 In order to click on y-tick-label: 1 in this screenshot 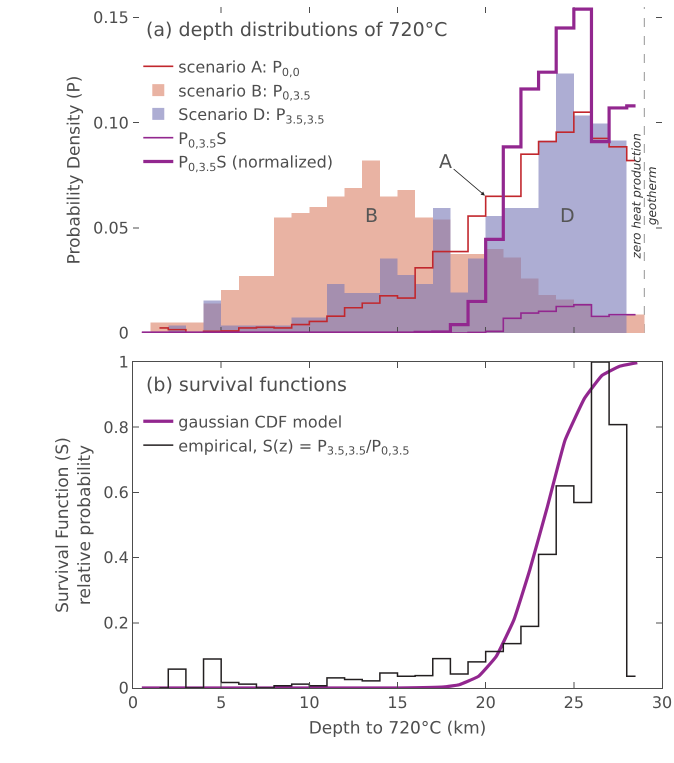, I will do `click(123, 362)`.